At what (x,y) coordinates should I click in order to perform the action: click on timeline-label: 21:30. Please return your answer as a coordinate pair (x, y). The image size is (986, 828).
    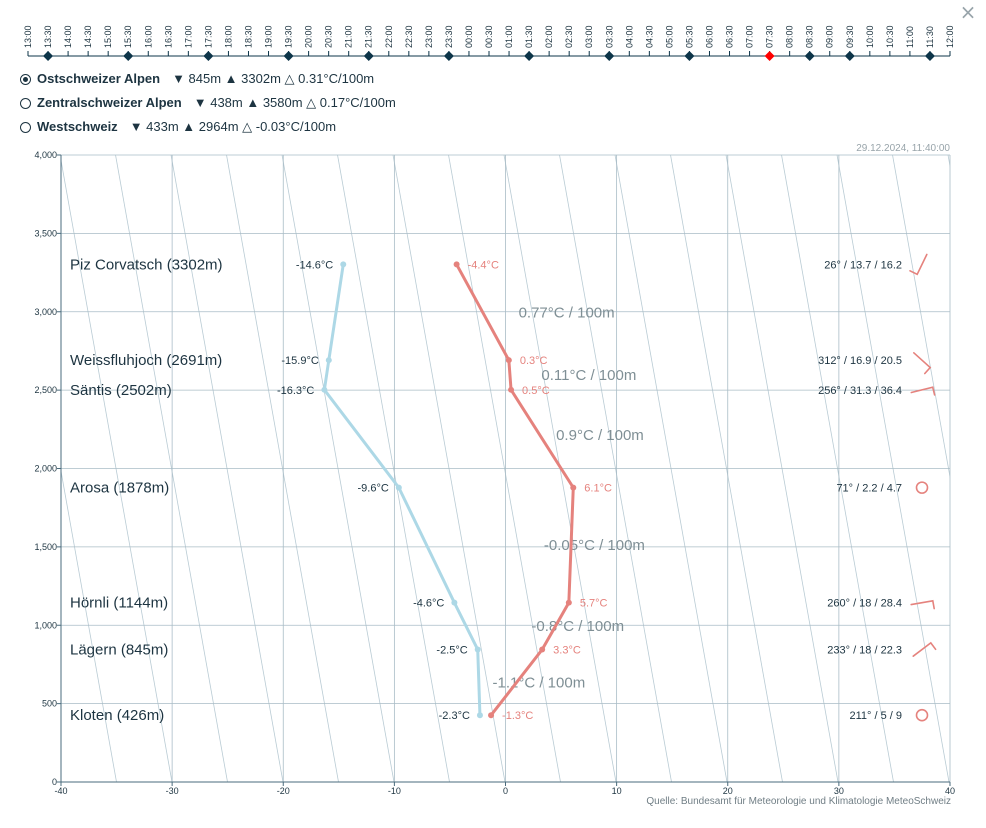
    Looking at the image, I should click on (369, 36).